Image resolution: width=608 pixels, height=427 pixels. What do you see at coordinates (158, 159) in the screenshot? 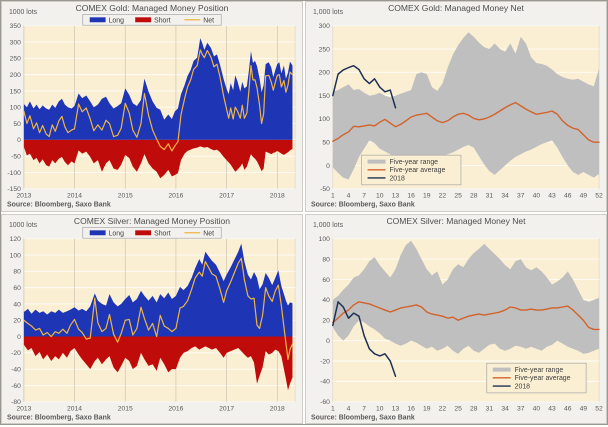
I see `series-short` at bounding box center [158, 159].